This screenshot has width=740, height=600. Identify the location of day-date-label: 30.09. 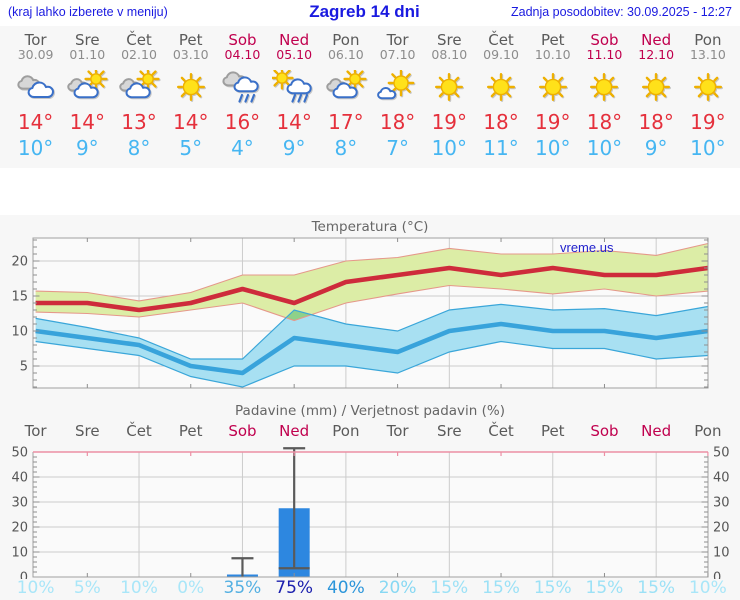
(35, 54).